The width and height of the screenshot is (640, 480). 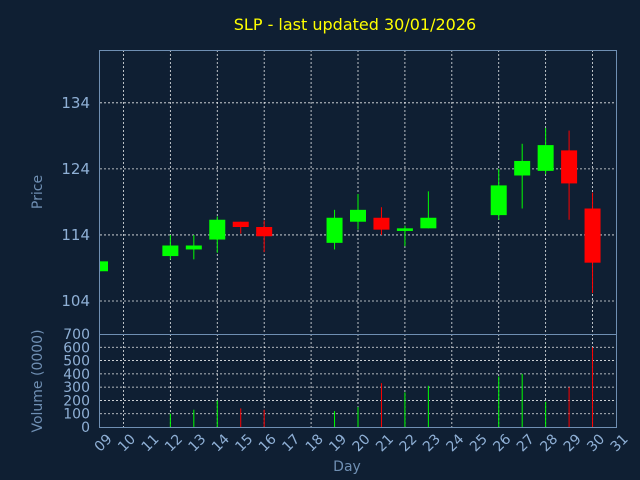 What do you see at coordinates (456, 443) in the screenshot?
I see `day-tick-label: 24` at bounding box center [456, 443].